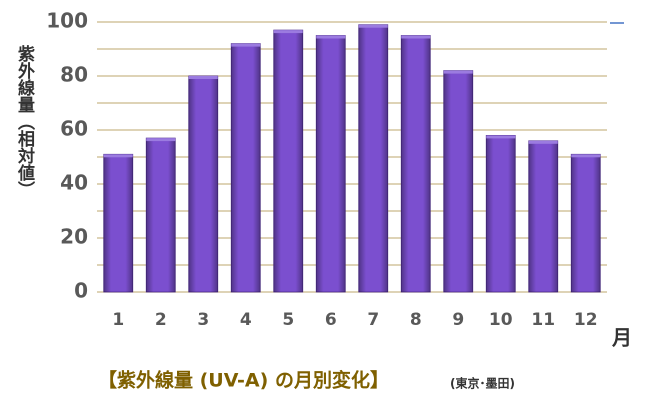 The height and width of the screenshot is (405, 647). I want to click on x-tick-label: 8, so click(416, 320).